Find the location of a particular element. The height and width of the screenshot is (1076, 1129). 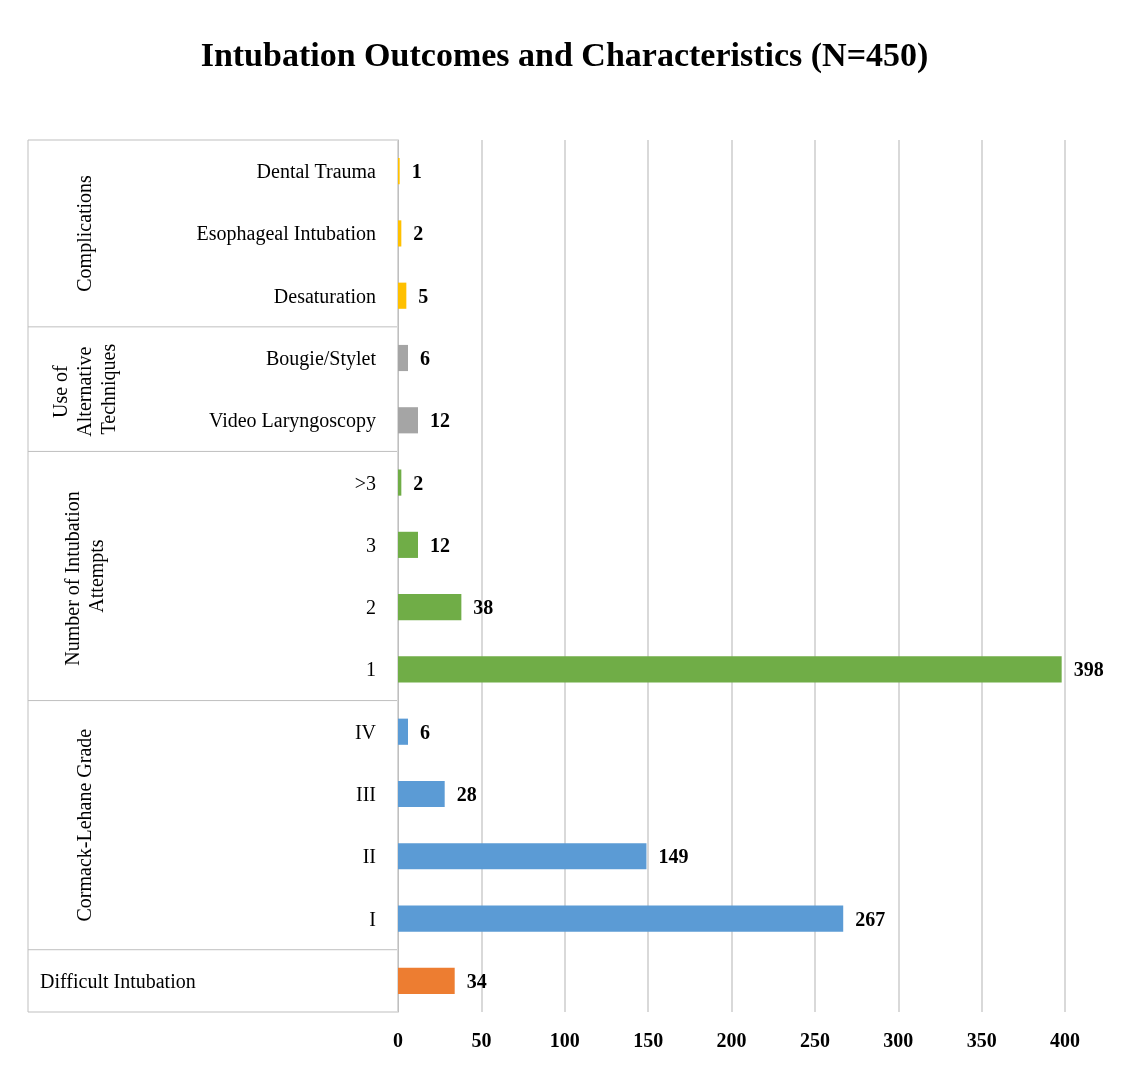

data-label: 34 is located at coordinates (476, 980).